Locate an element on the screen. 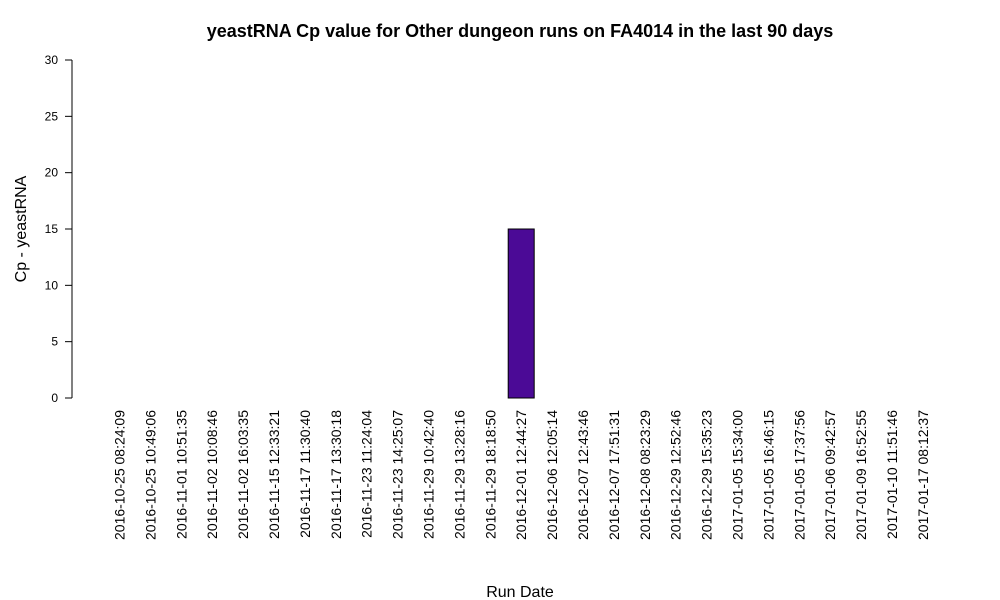  x-tick-label: 2017-01-05 16:46:15 is located at coordinates (768, 475).